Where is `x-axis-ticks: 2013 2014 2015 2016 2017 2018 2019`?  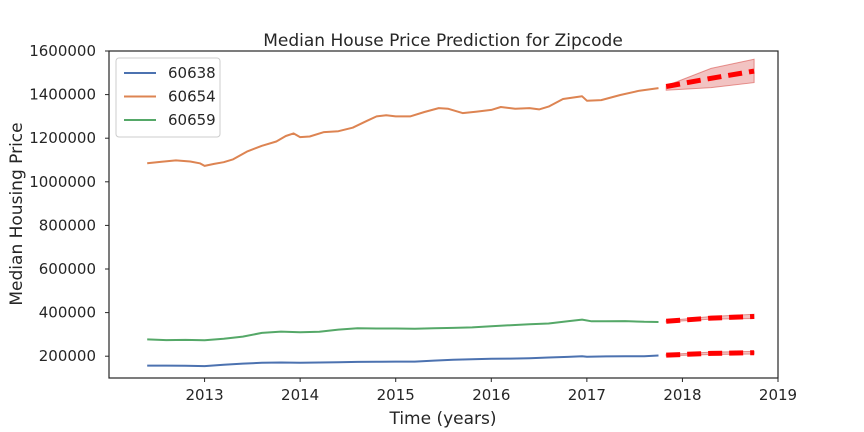 x-axis-ticks: 2013 2014 2015 2016 2017 2018 2019 is located at coordinates (491, 391).